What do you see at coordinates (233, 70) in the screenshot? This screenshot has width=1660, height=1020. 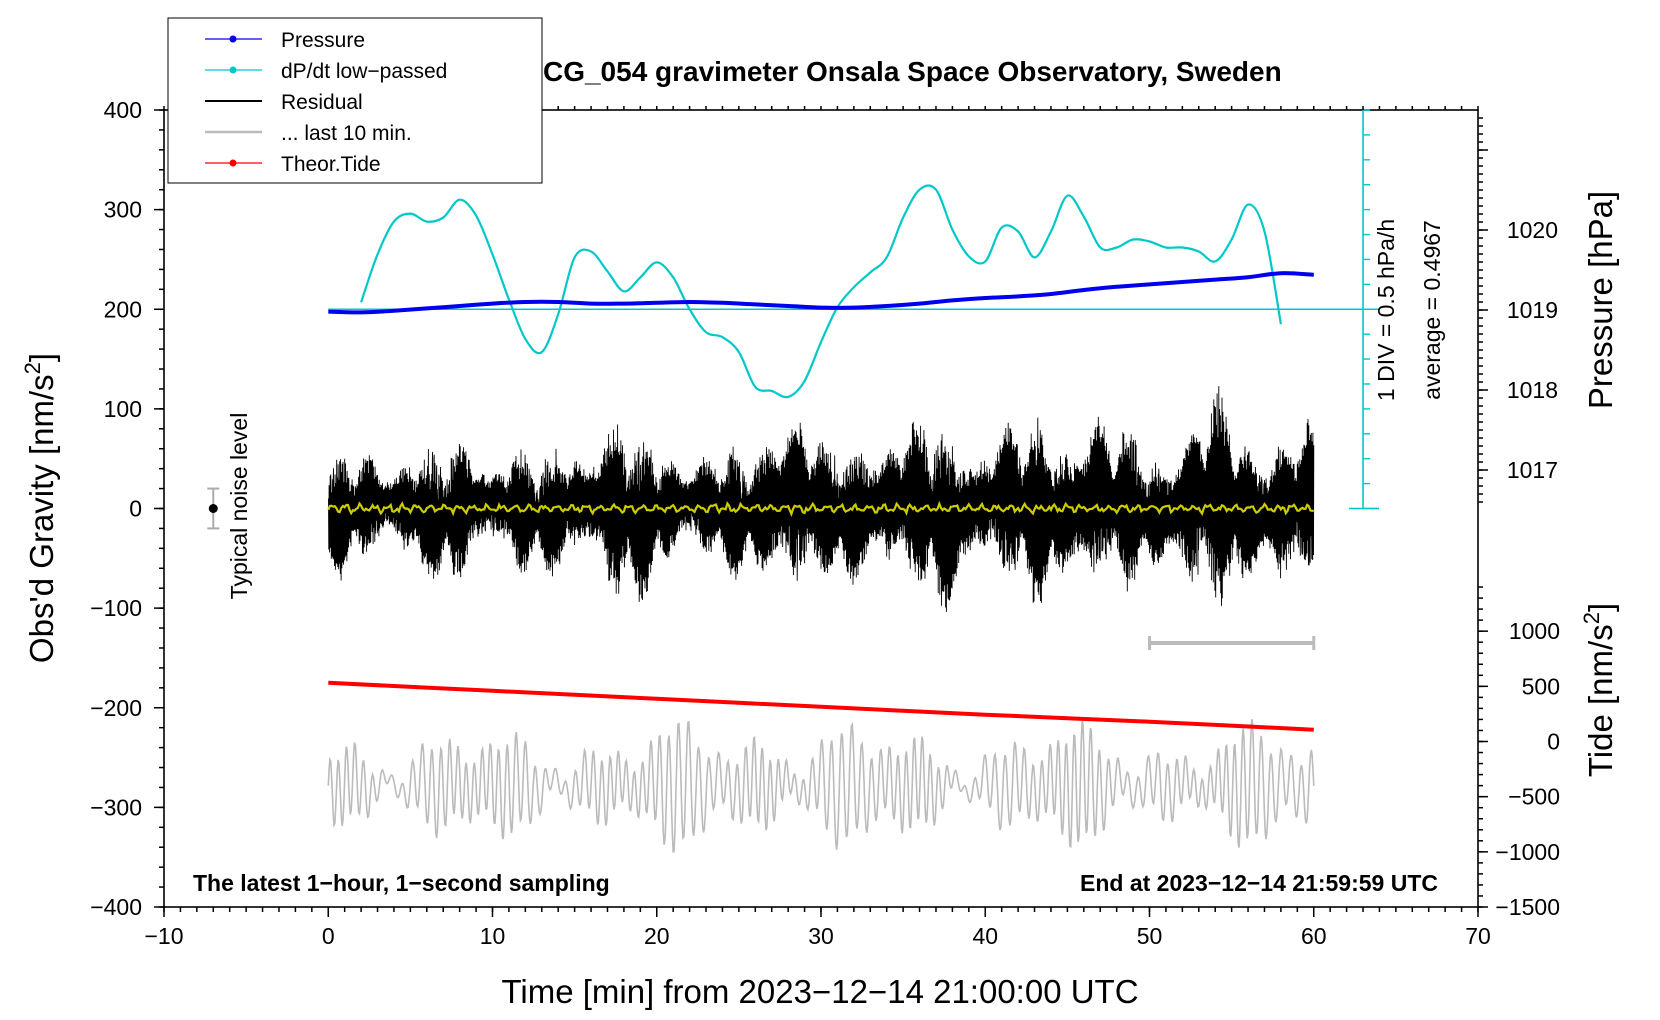 I see `legend-marker-dpdt` at bounding box center [233, 70].